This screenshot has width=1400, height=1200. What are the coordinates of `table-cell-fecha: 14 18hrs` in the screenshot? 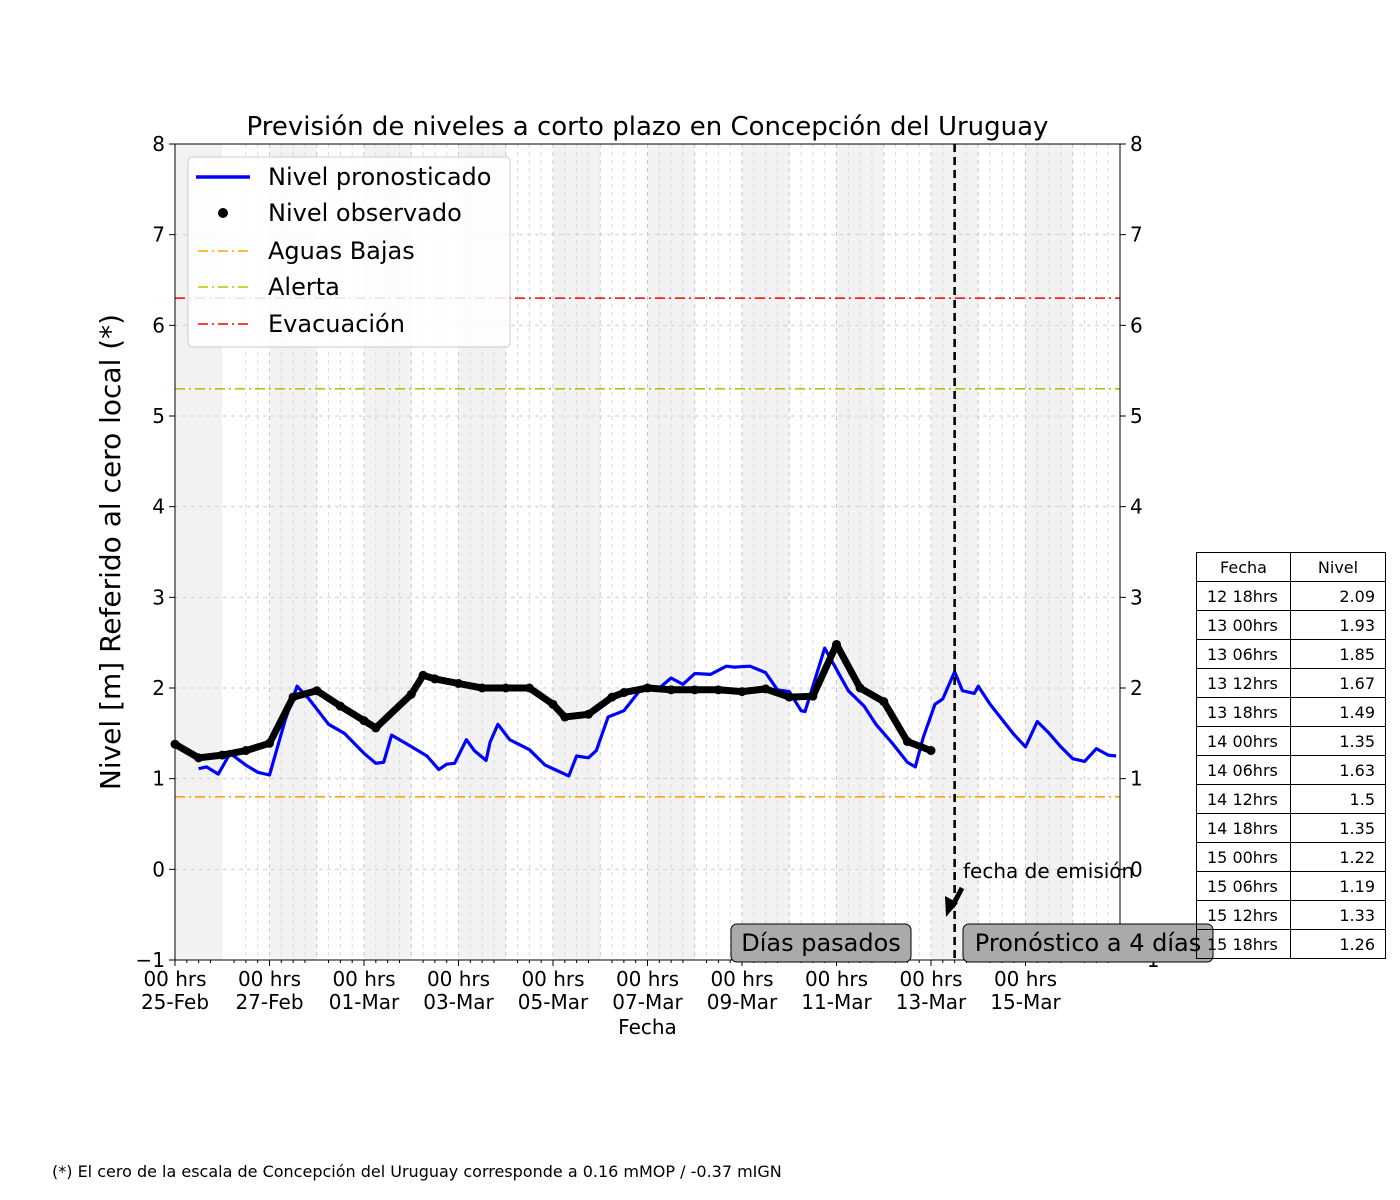 It's located at (1243, 828).